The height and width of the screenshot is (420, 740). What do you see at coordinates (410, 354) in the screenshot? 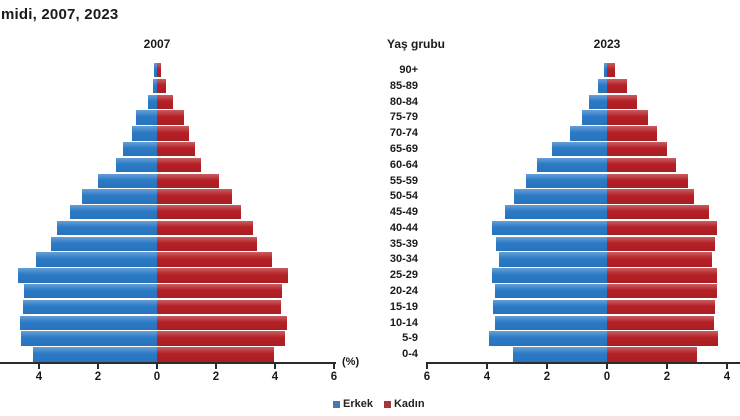
I see `age-label-0-4: 0-4` at bounding box center [410, 354].